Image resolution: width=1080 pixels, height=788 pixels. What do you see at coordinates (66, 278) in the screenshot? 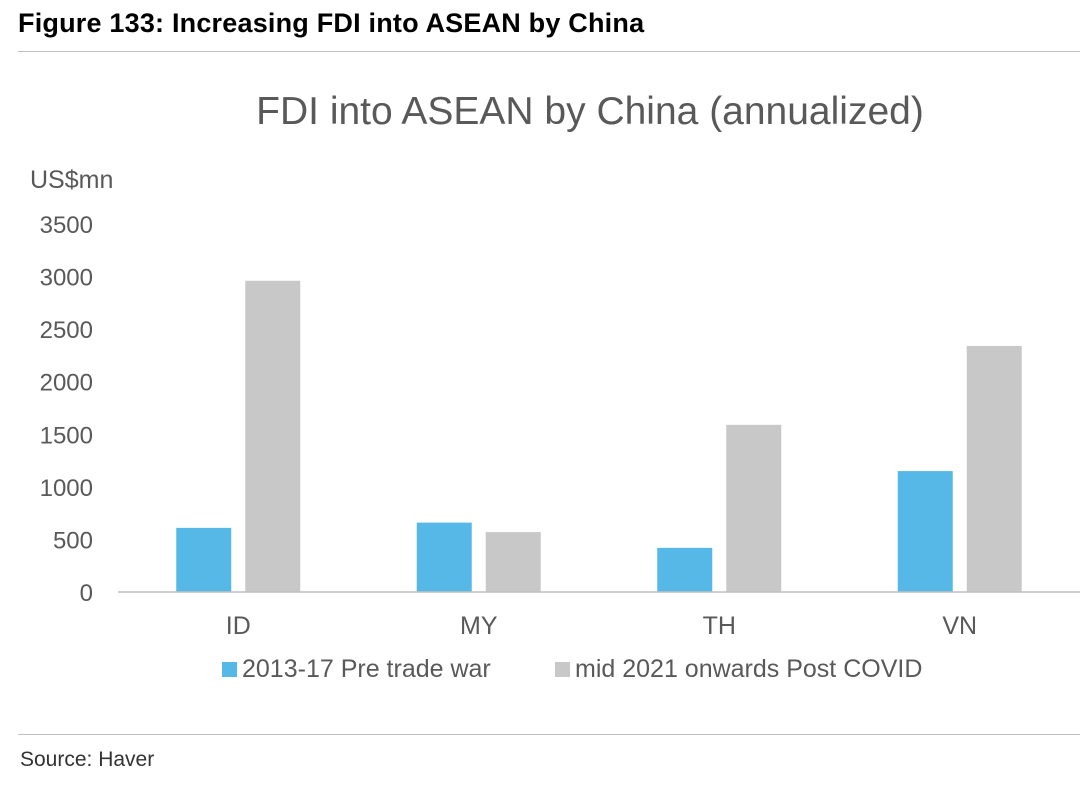
I see `y-tick-label: 3000` at bounding box center [66, 278].